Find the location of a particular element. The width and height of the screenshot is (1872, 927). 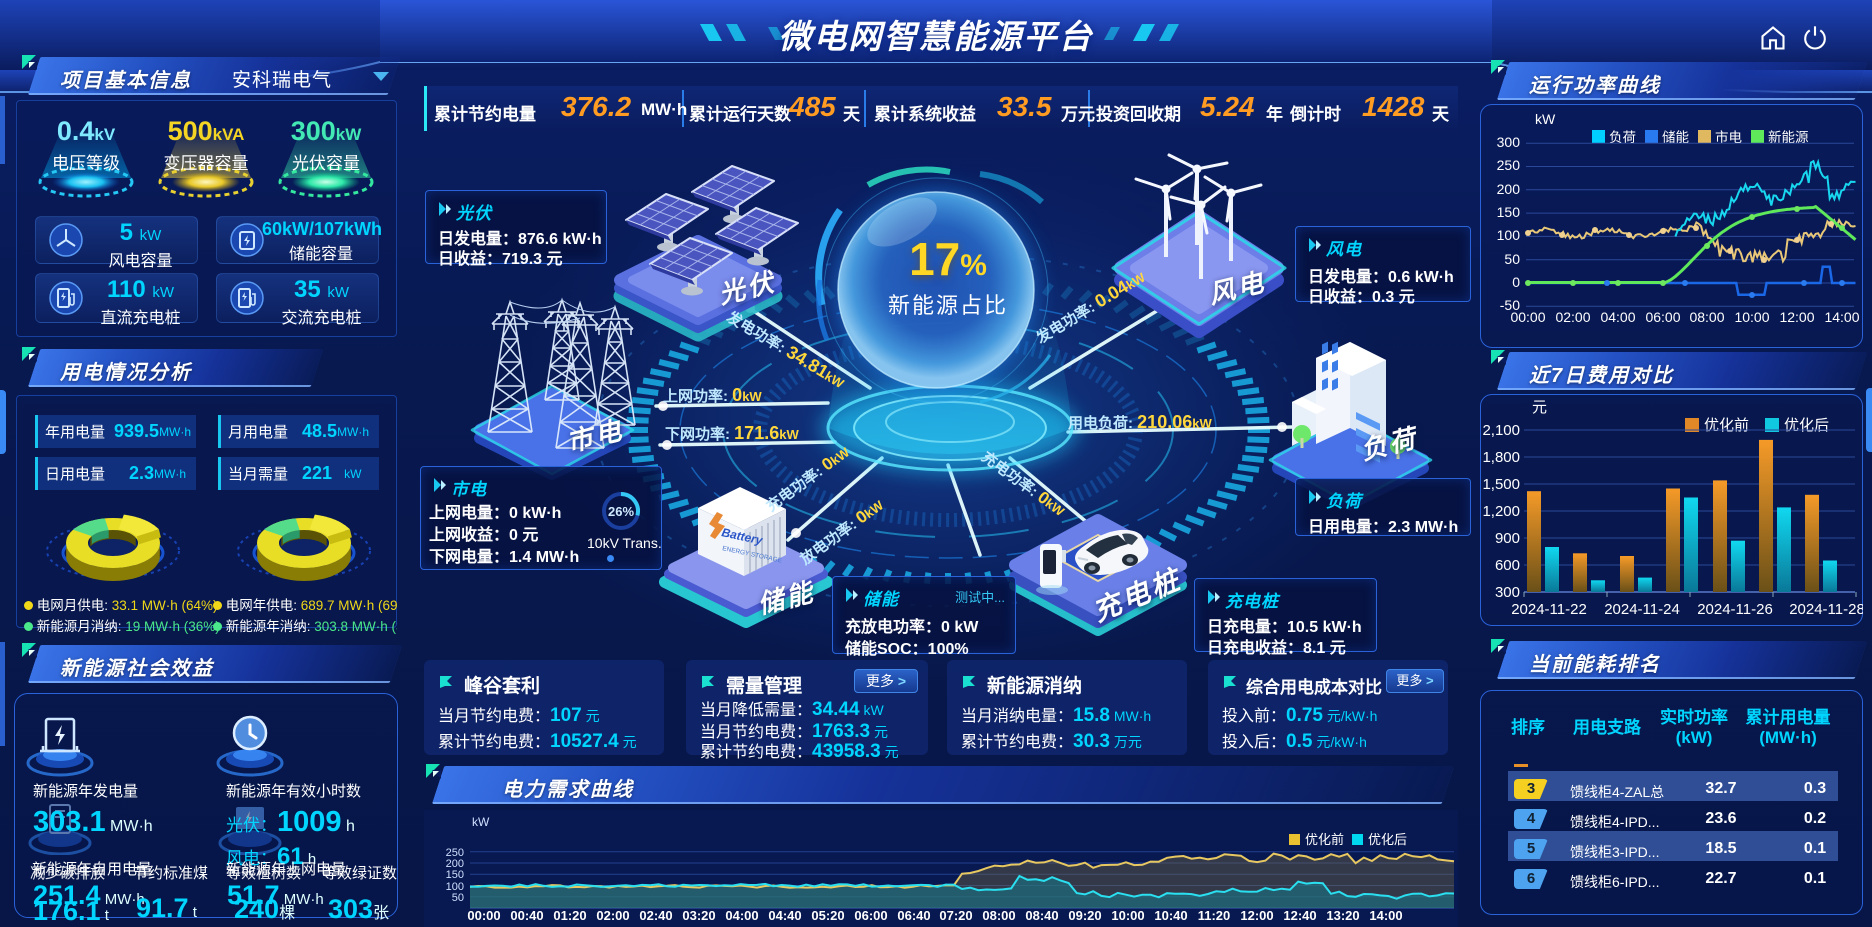

svg-text: 02:40 is located at coordinates (655, 915).